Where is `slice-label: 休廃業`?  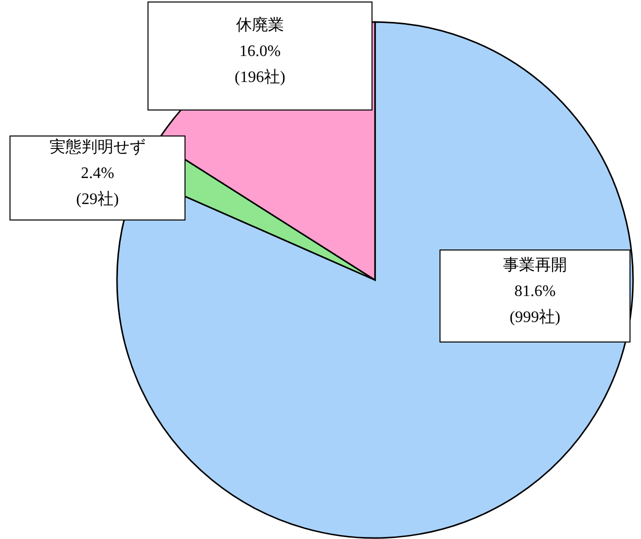 slice-label: 休廃業 is located at coordinates (260, 25).